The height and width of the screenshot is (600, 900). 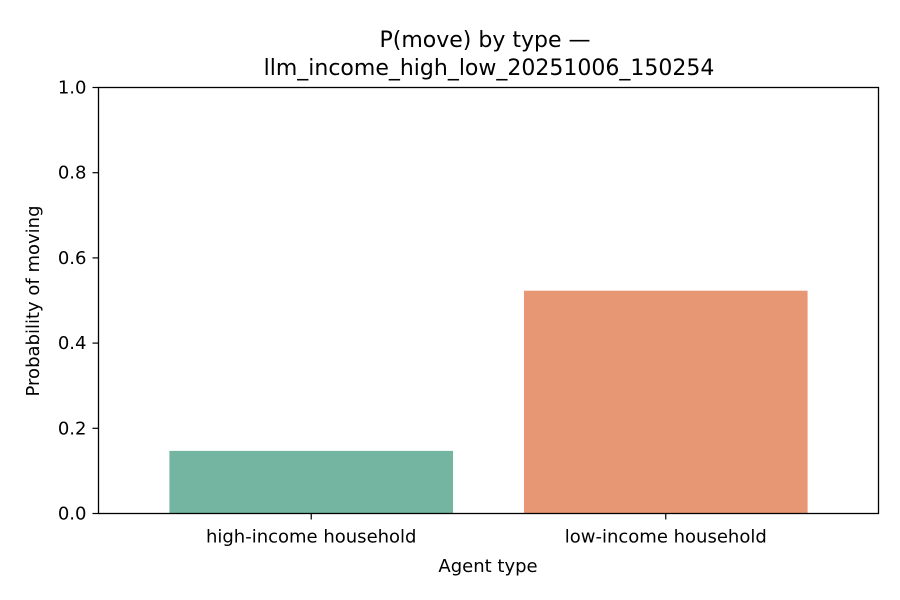 I want to click on y-tick-label: 1.0, so click(x=72, y=88).